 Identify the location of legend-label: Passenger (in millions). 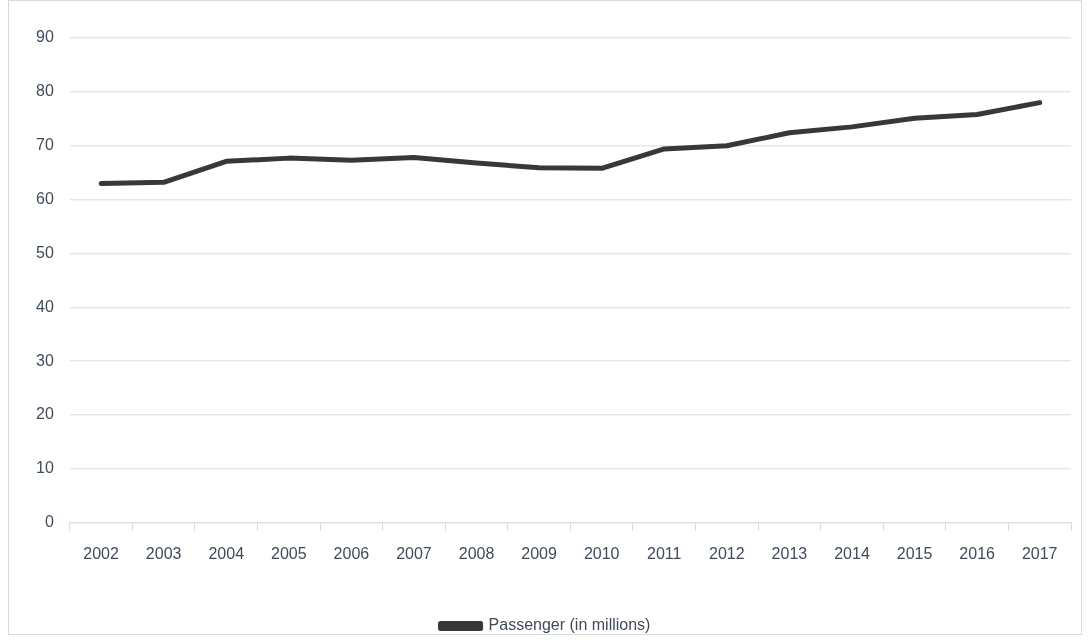
(569, 625).